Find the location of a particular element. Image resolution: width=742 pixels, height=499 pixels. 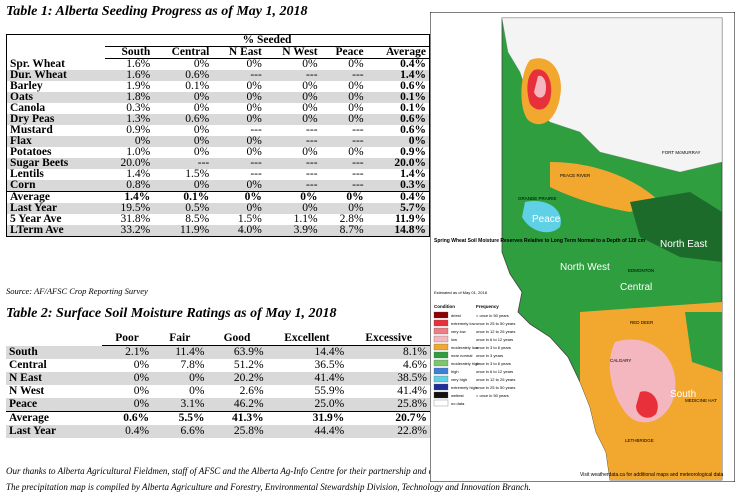

table2-column-header: Good is located at coordinates (237, 339).